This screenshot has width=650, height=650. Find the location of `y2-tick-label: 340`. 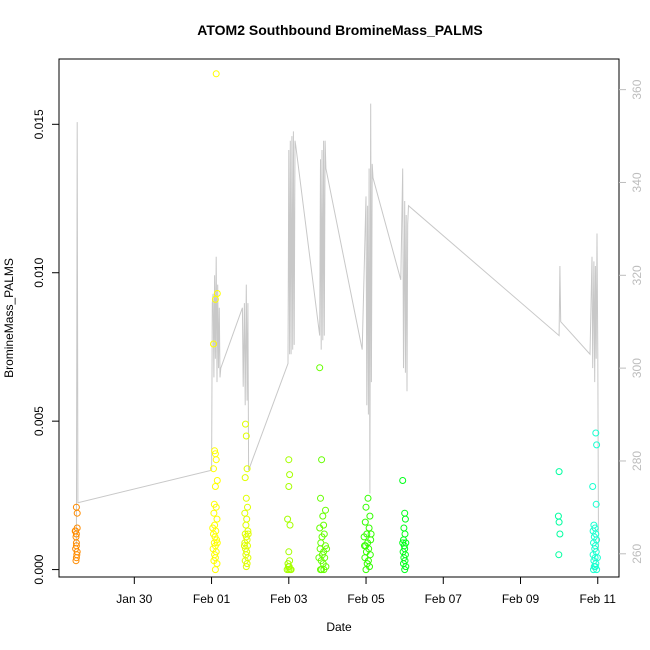

y2-tick-label: 340 is located at coordinates (637, 182).